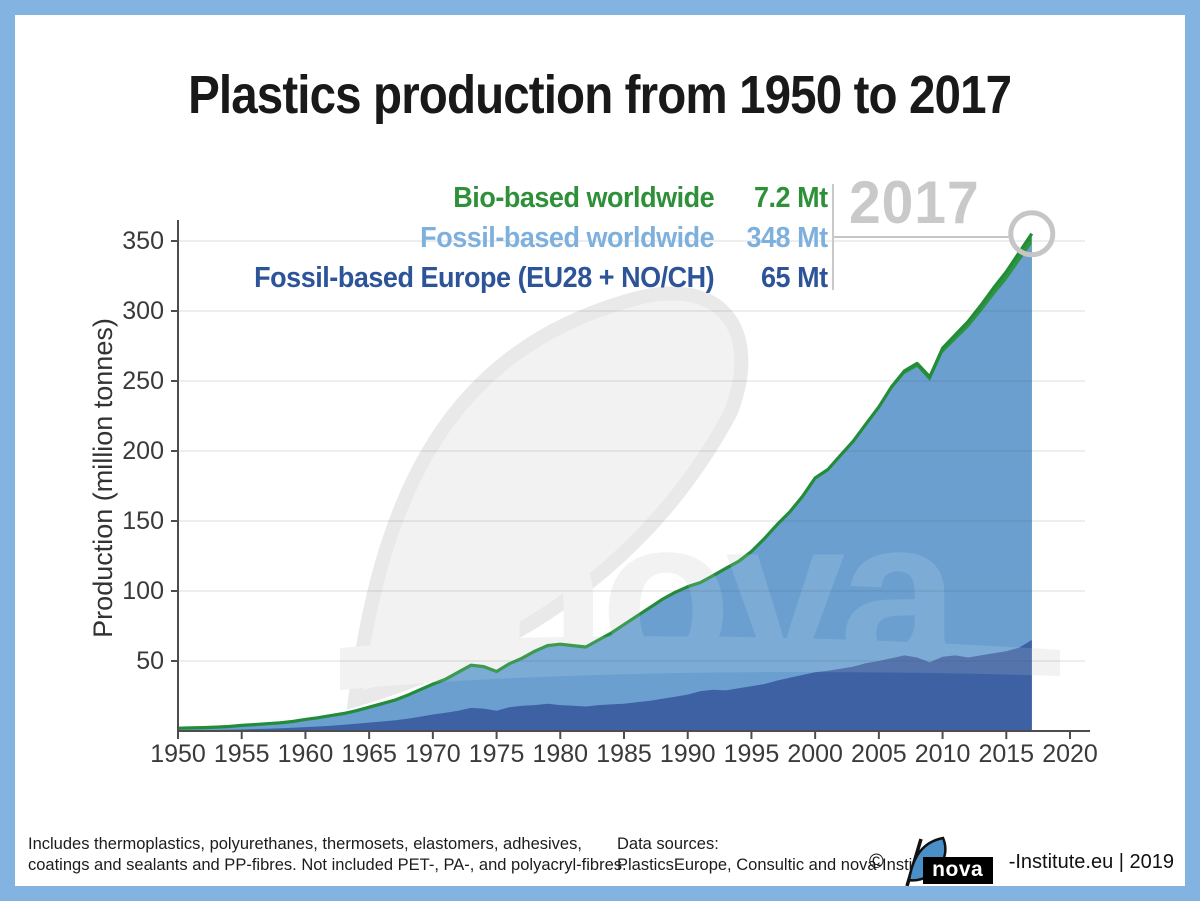 This screenshot has width=1200, height=901. Describe the element at coordinates (567, 238) in the screenshot. I see `legend-label: Fossil-based worldwide` at that location.